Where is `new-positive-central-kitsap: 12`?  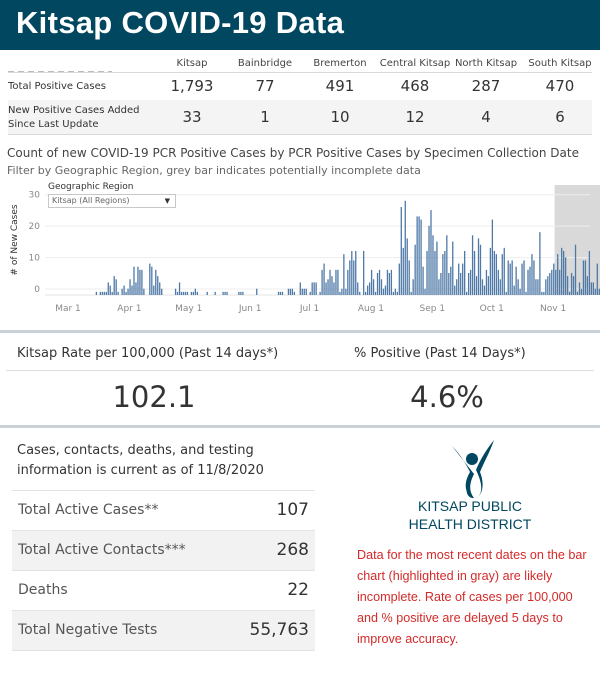
new-positive-central-kitsap: 12 is located at coordinates (415, 117).